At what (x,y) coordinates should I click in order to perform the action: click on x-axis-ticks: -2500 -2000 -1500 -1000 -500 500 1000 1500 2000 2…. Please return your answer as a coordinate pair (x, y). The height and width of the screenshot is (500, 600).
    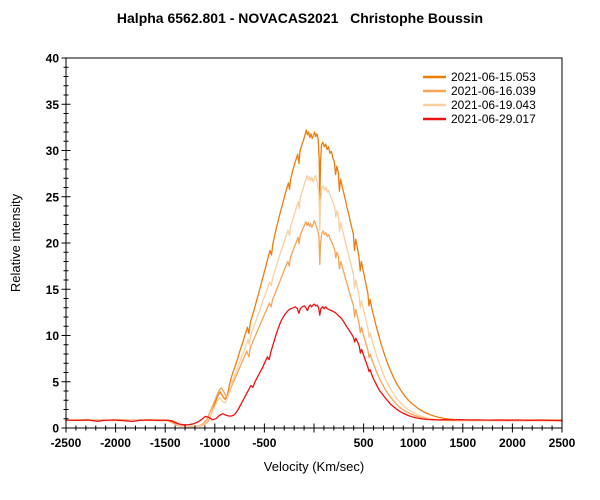
    Looking at the image, I should click on (313, 436).